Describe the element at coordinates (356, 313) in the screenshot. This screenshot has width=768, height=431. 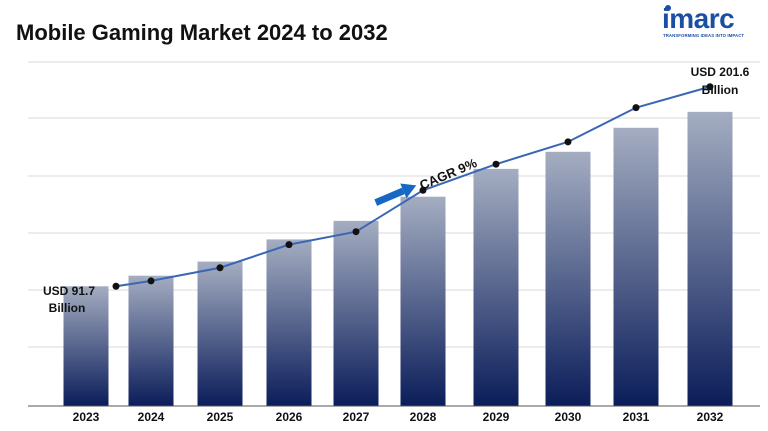
I see `bar-2027` at that location.